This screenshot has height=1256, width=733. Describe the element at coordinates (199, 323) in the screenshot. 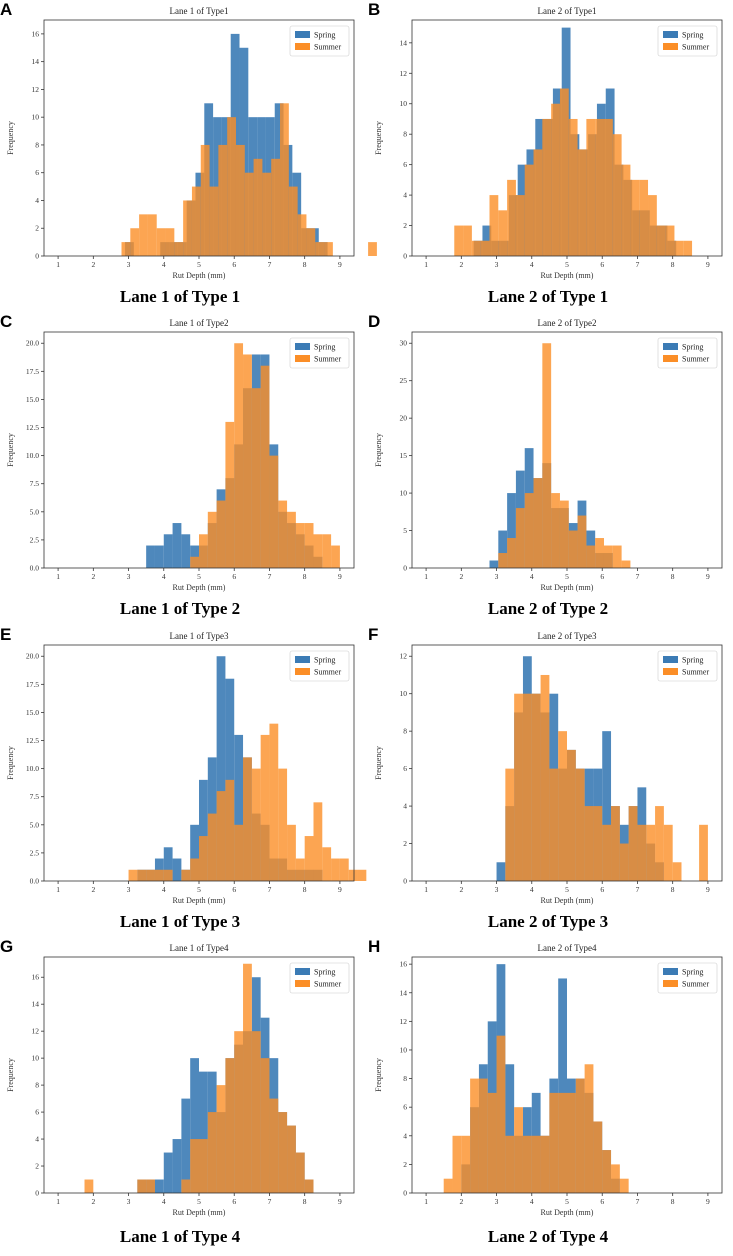

I see `chart-title: Lane 1 of Type2` at that location.